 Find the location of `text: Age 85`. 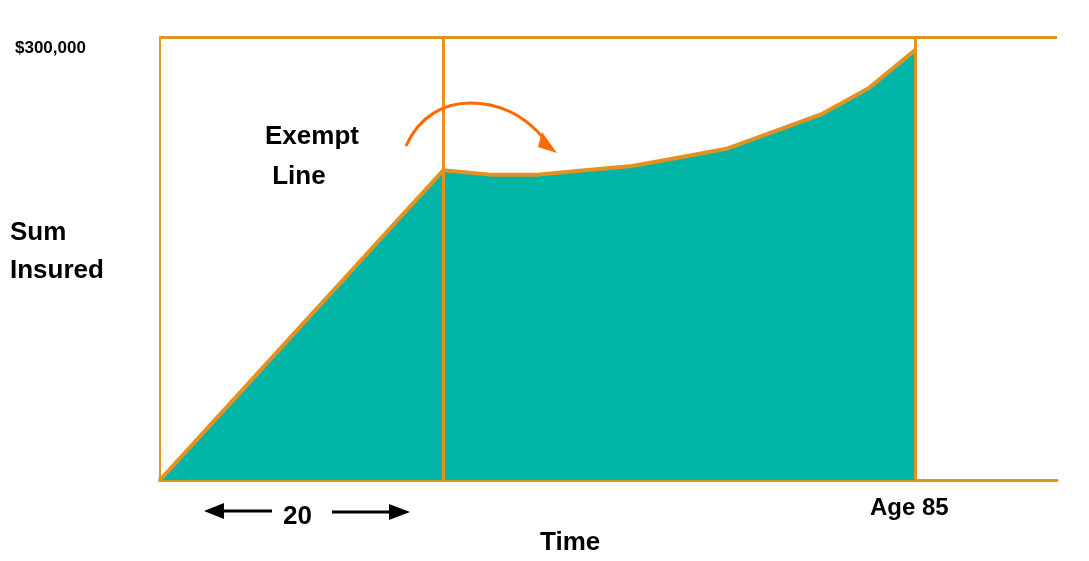

text: Age 85 is located at coordinates (909, 506).